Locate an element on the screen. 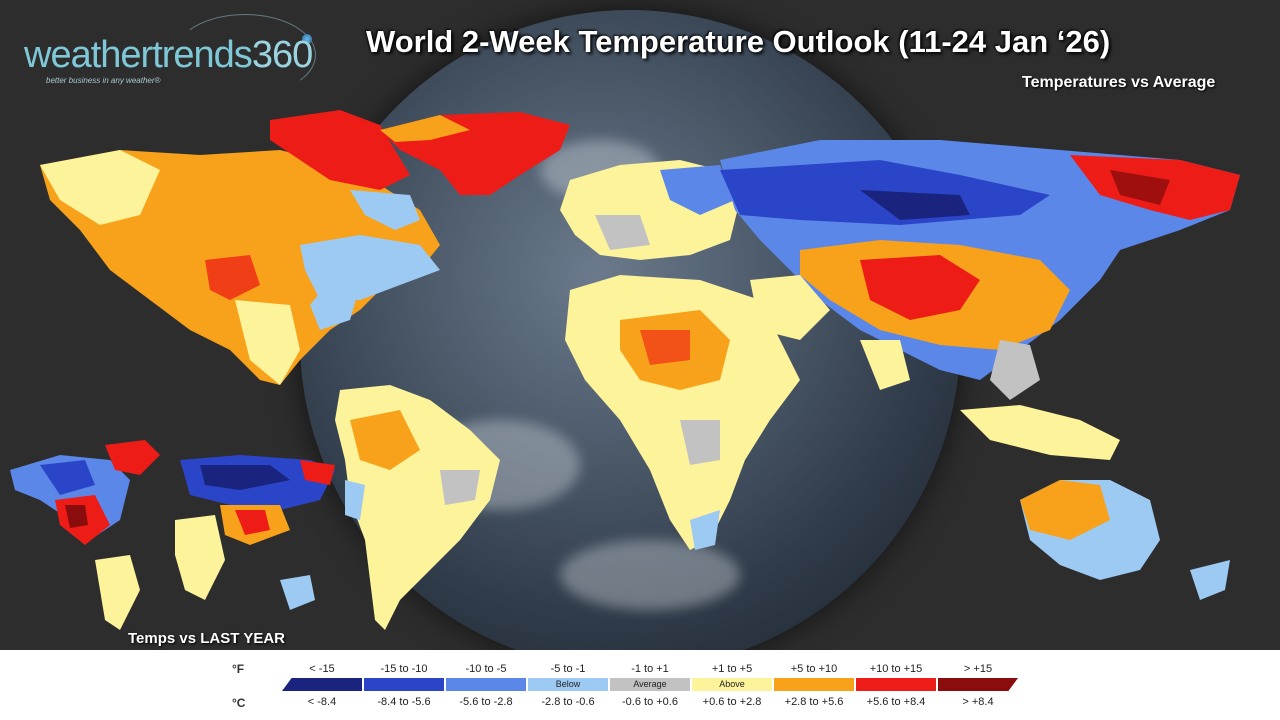 The width and height of the screenshot is (1280, 720). legend-label-f: -1 to +1 is located at coordinates (650, 669).